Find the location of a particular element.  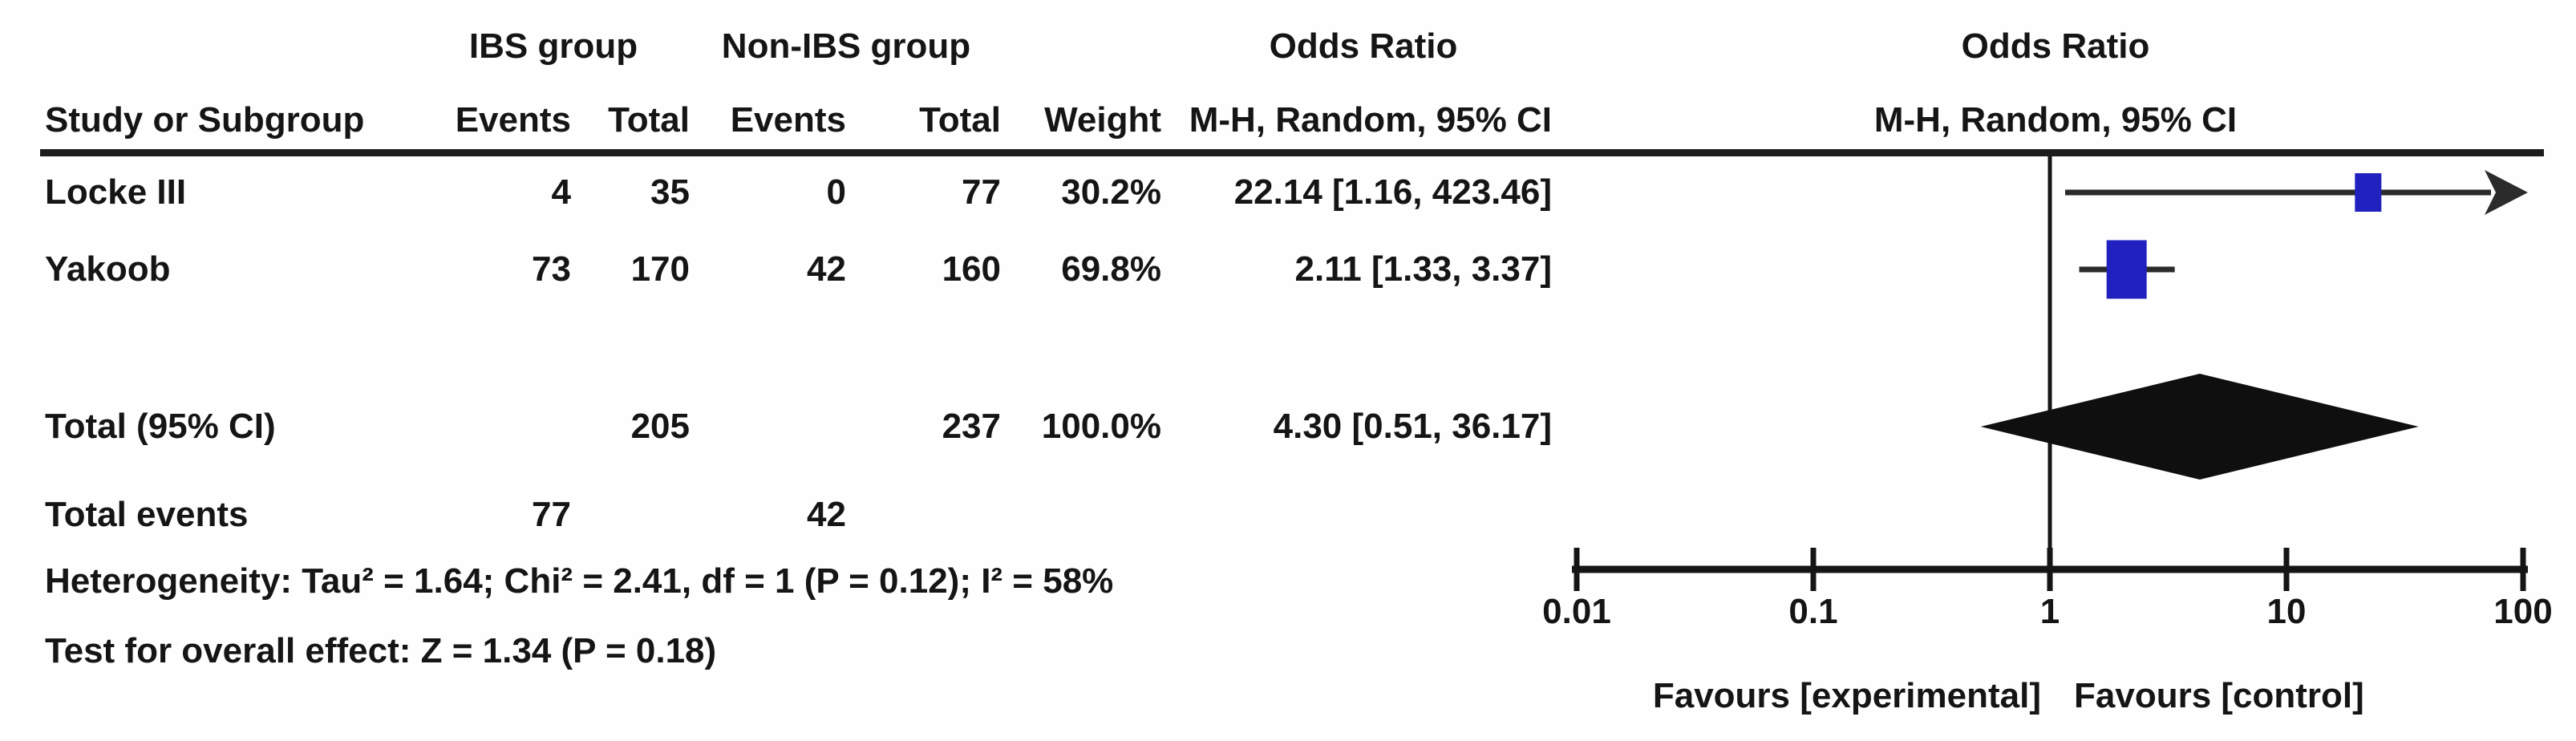

axis-tick-label: 10 is located at coordinates (2286, 611).